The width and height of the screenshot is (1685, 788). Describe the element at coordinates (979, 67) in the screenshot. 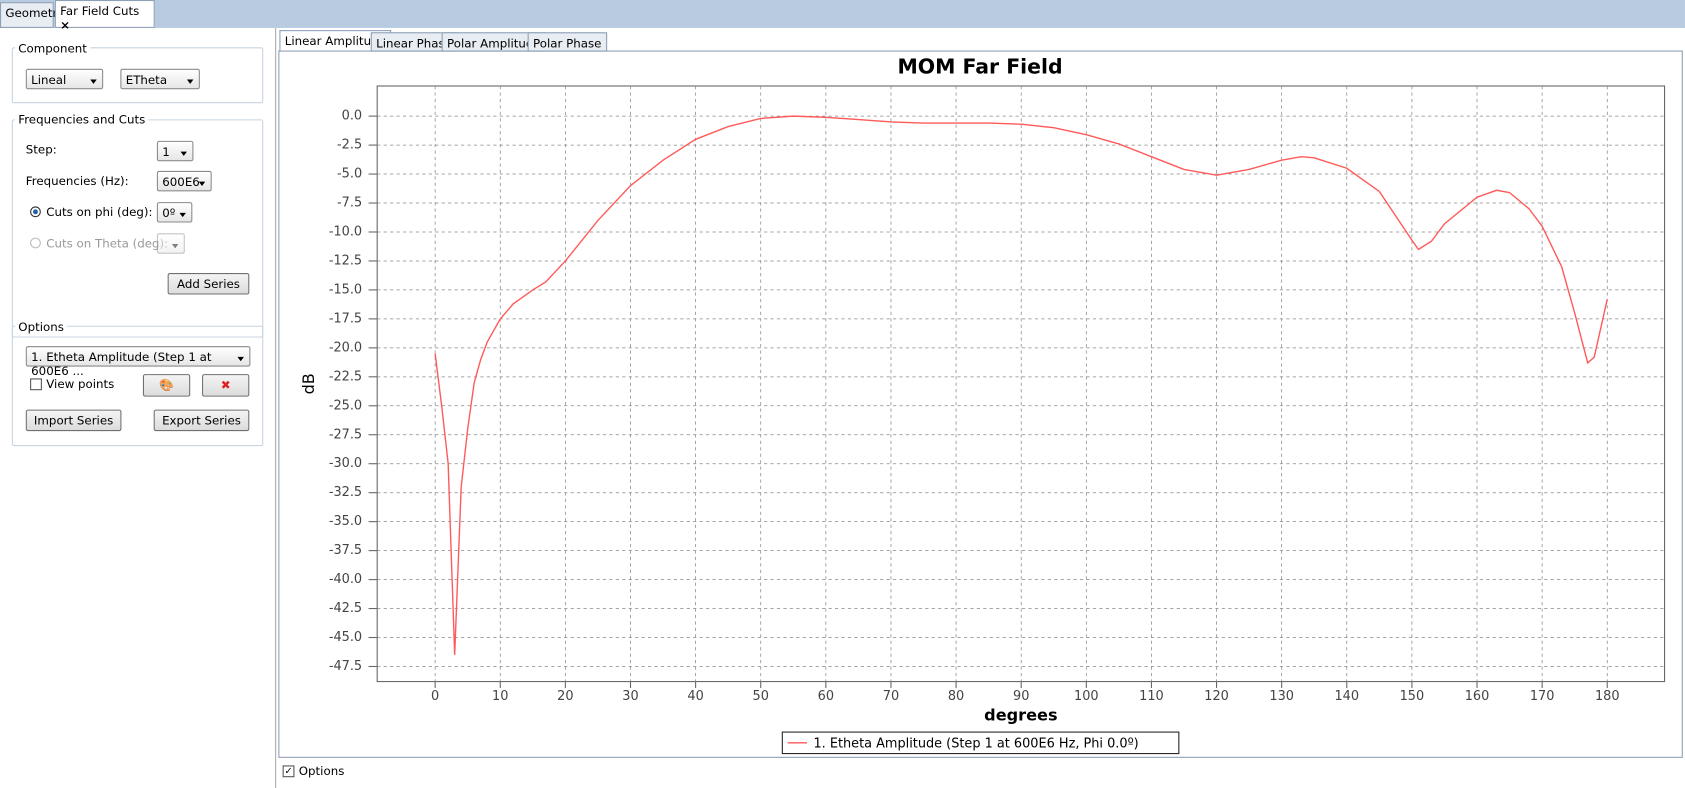

I see `chart-title: MOM Far Field` at that location.